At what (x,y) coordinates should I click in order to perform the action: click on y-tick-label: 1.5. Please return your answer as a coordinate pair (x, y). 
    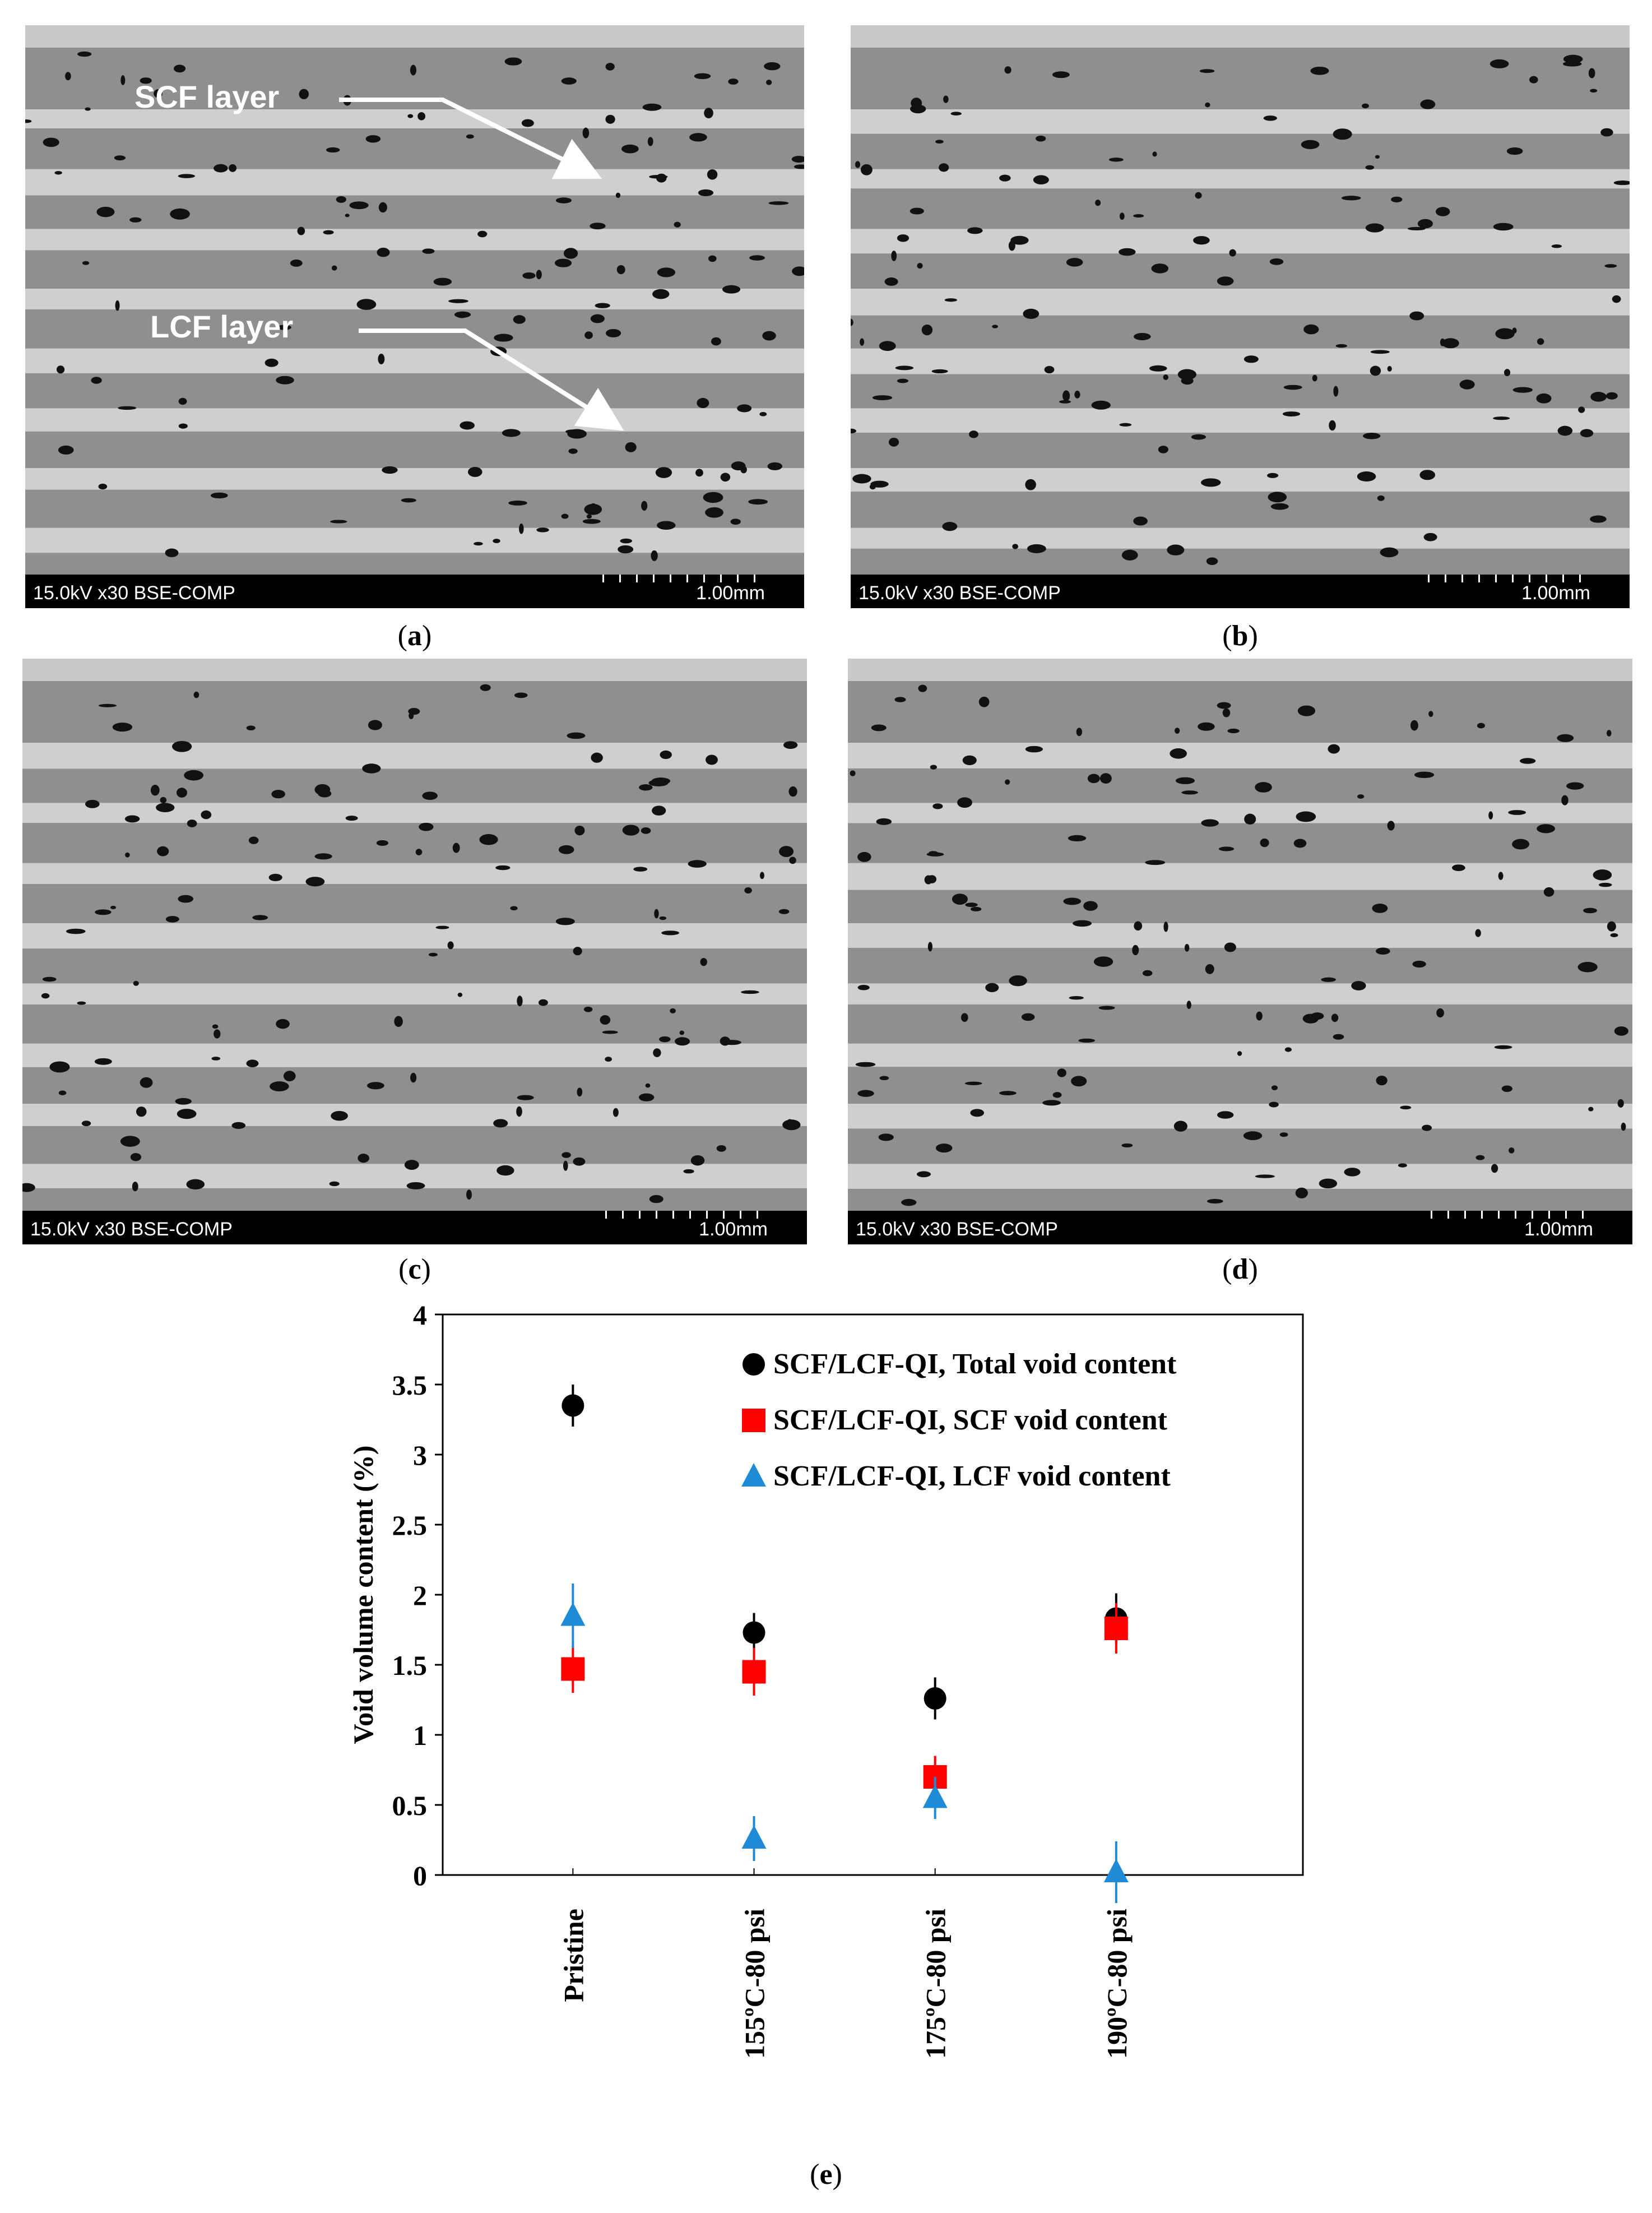
    Looking at the image, I should click on (410, 1665).